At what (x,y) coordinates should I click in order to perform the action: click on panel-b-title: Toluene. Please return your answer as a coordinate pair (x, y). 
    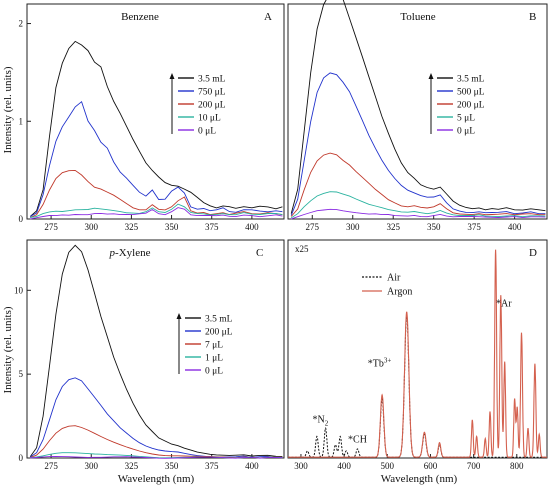
    Looking at the image, I should click on (417, 17).